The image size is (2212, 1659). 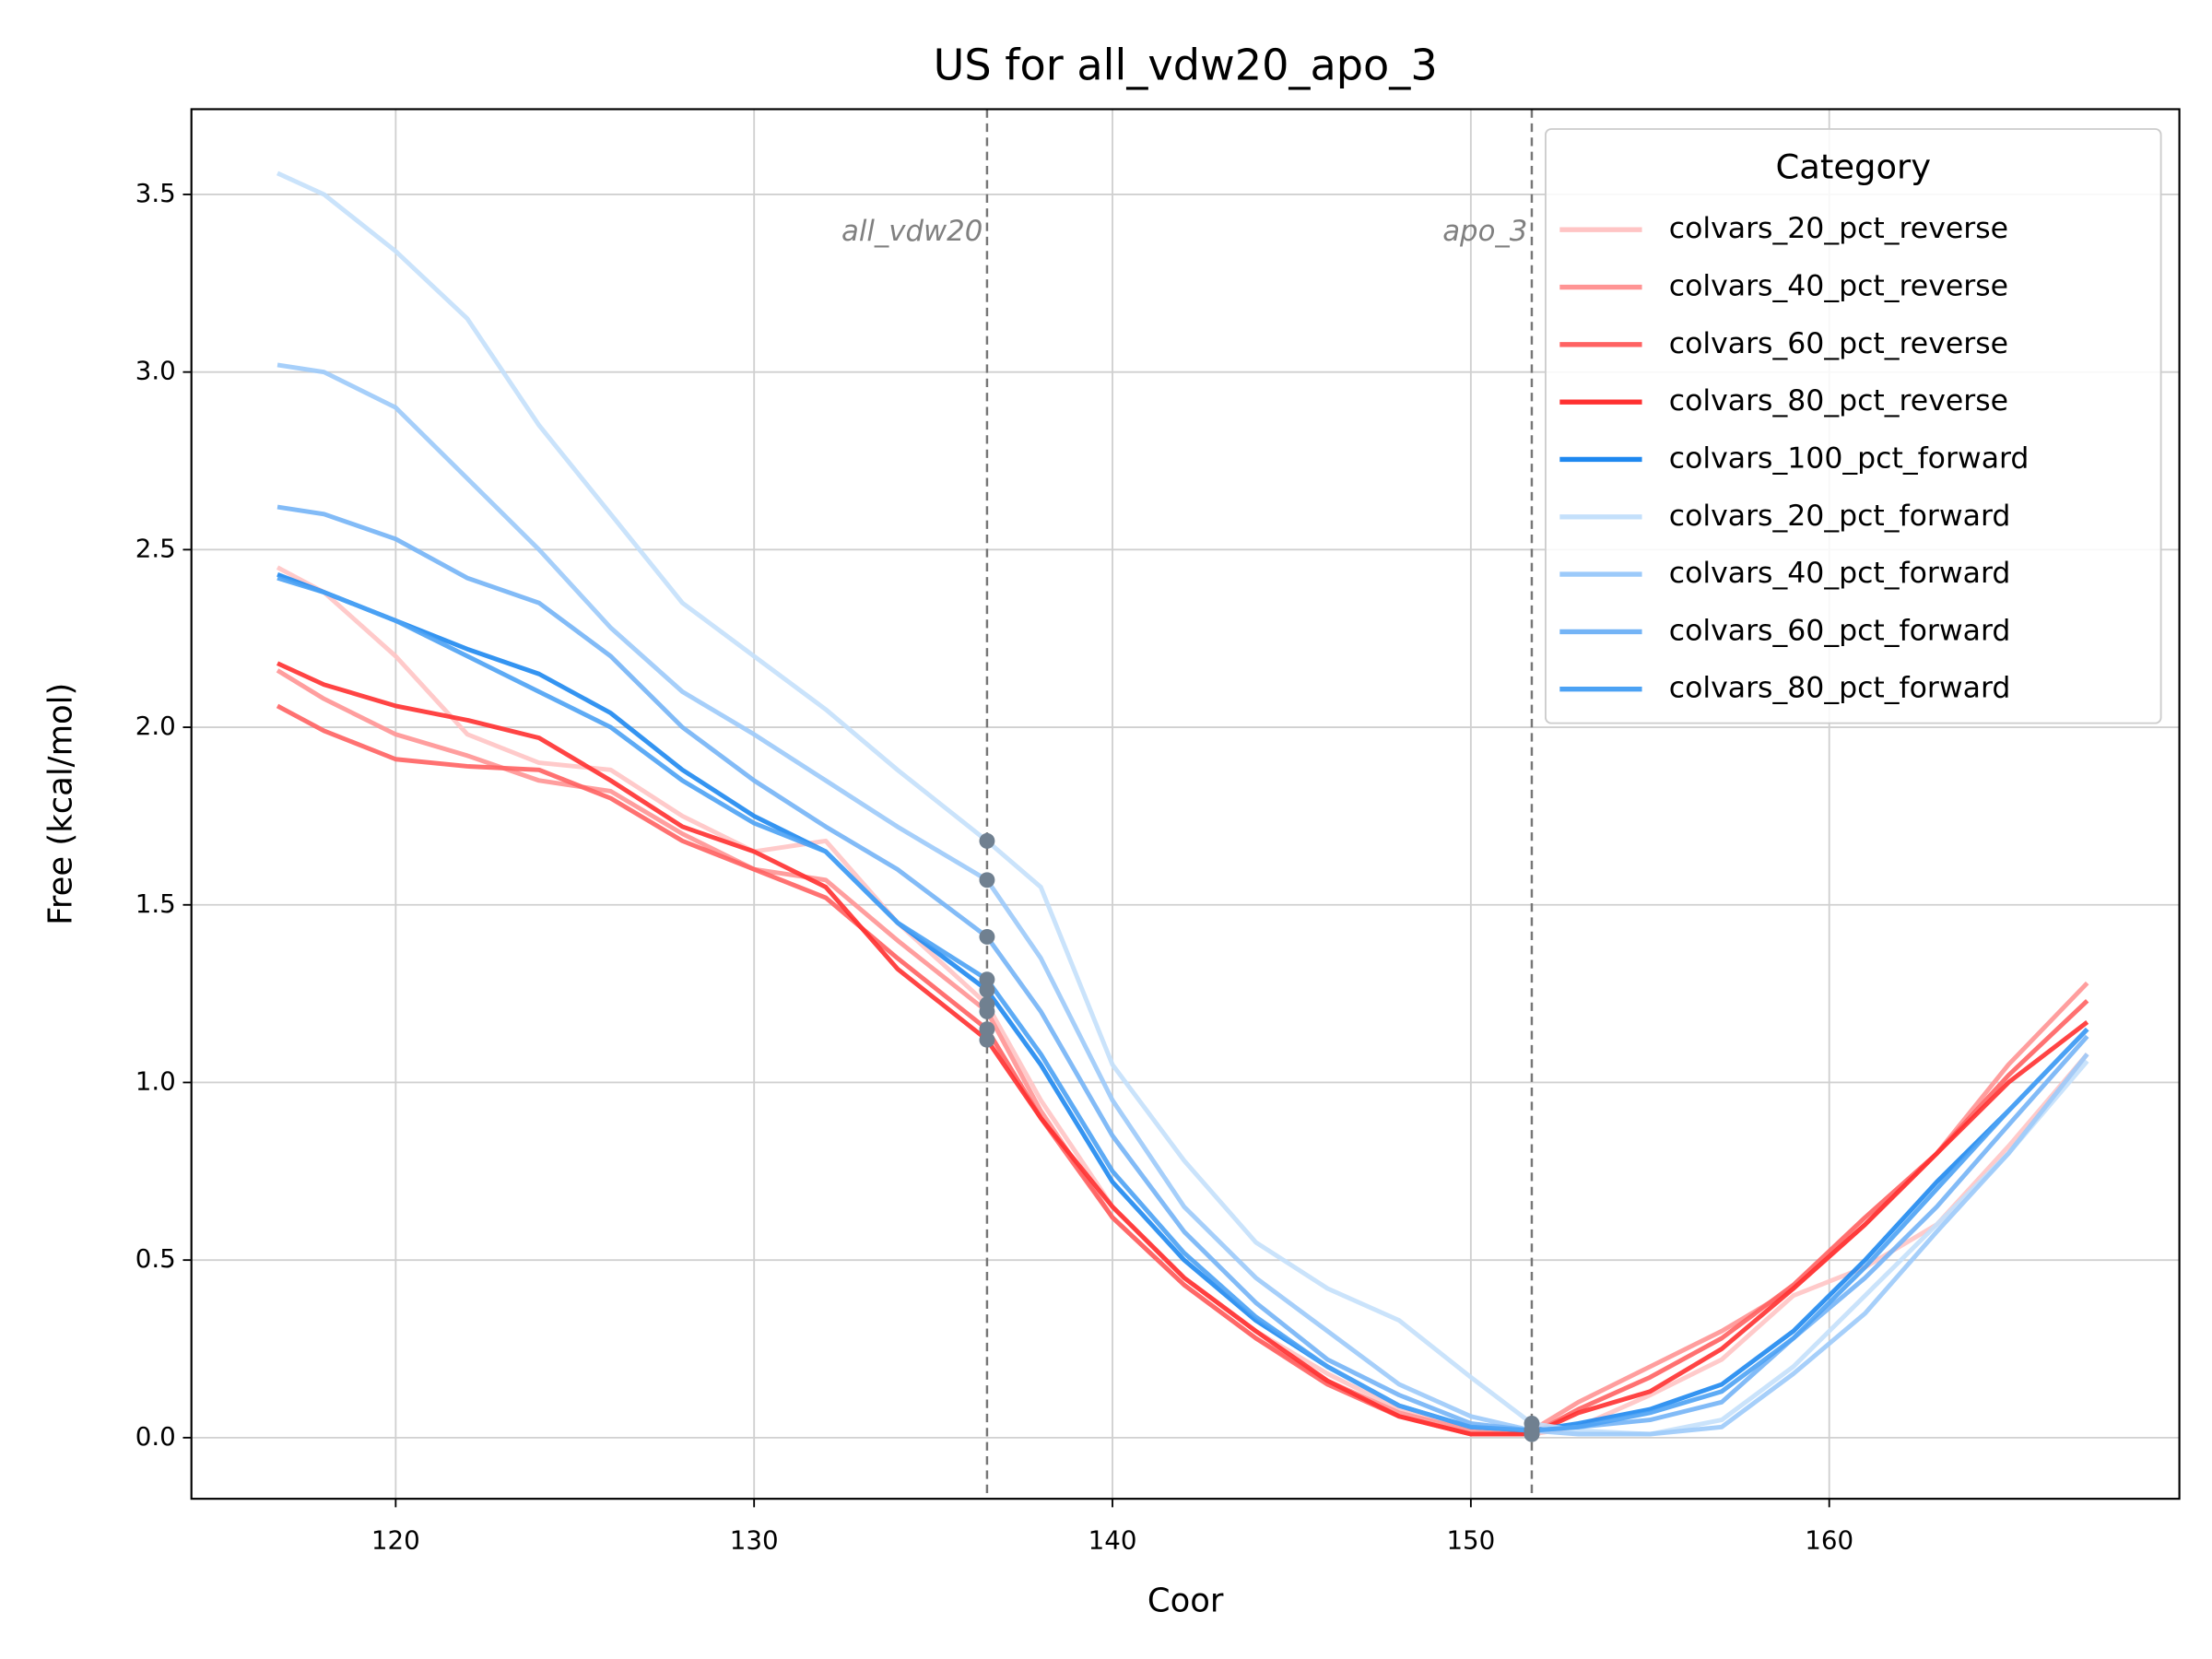 I want to click on x-tick-label: 140, so click(x=1112, y=1539).